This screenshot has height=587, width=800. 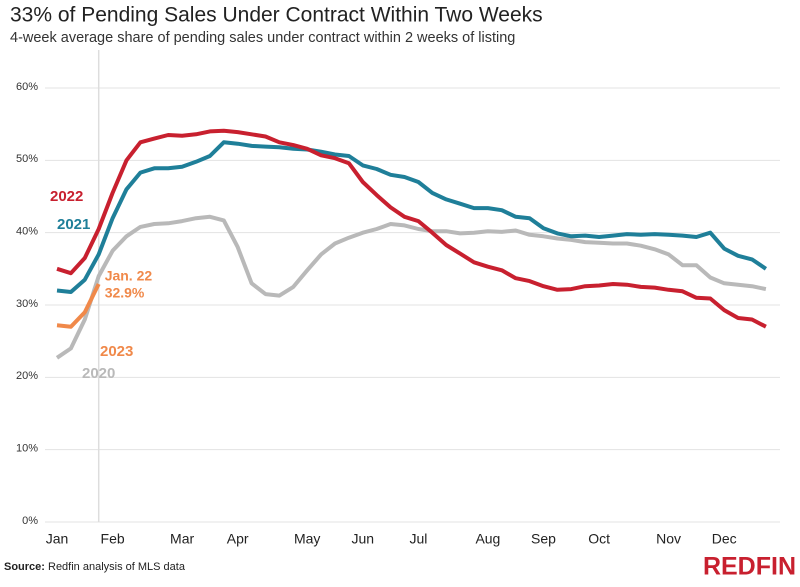 What do you see at coordinates (363, 539) in the screenshot?
I see `x-tick-label: Jun` at bounding box center [363, 539].